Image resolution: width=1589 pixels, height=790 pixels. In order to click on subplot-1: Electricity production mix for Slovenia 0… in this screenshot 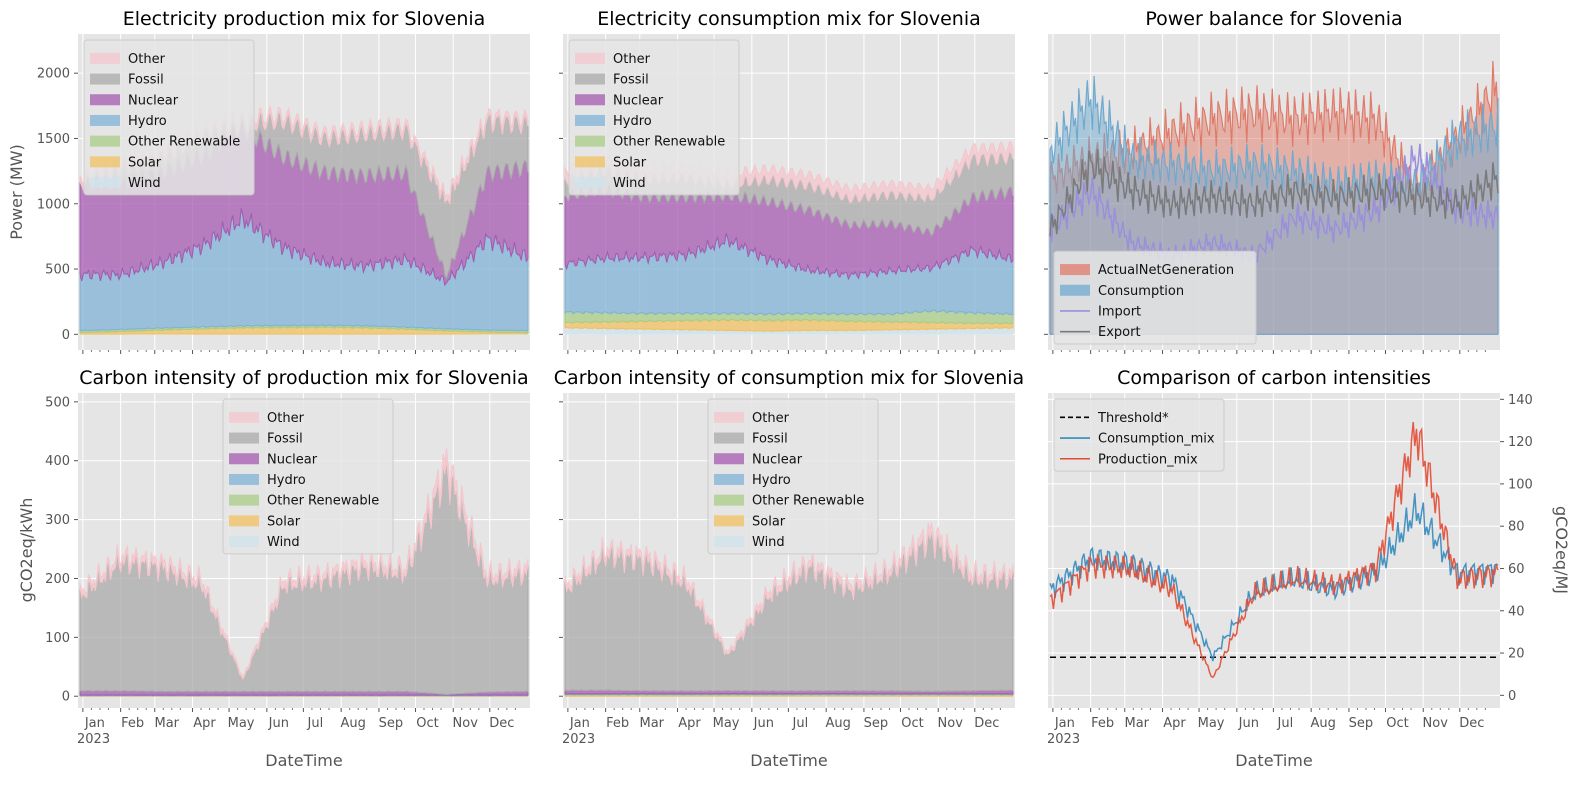, I will do `click(283, 181)`.